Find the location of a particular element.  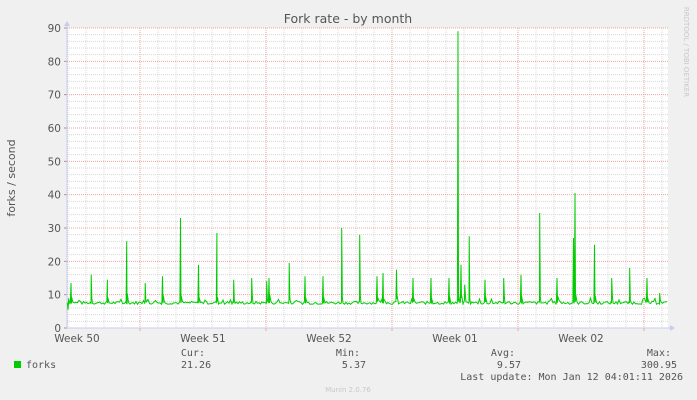

y-tick-label: 60 is located at coordinates (54, 129).